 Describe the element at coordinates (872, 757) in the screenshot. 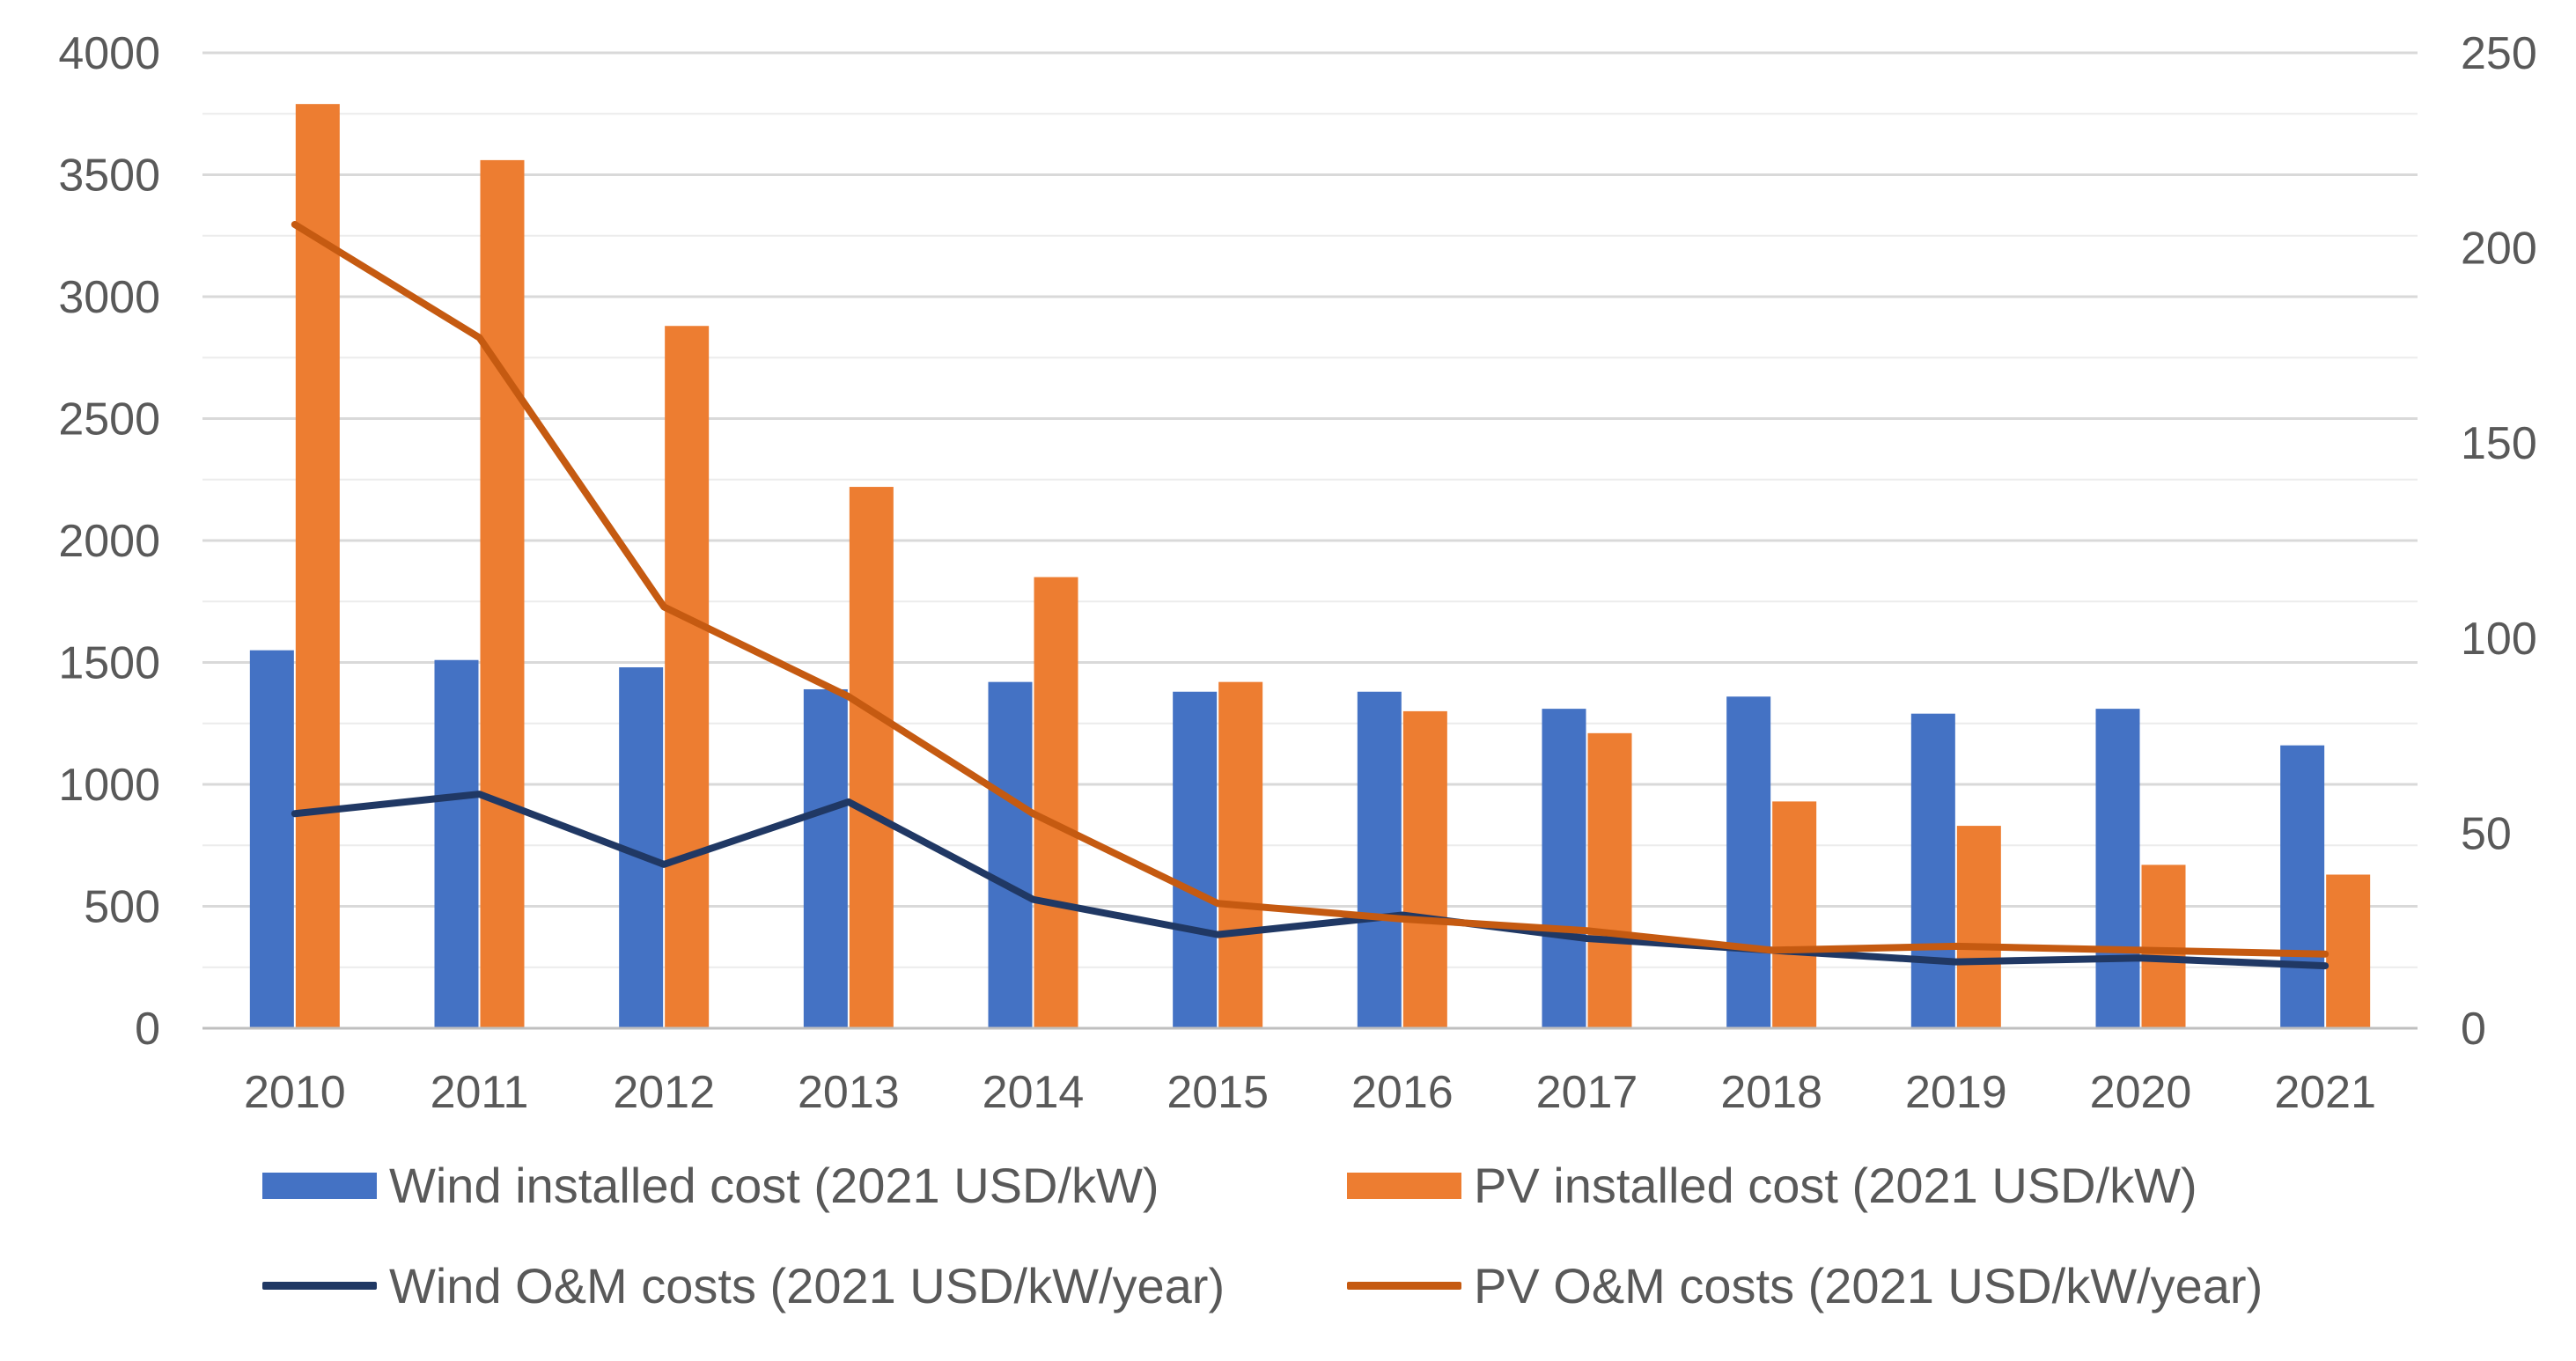

I see `bar-pv-installed-2013` at that location.